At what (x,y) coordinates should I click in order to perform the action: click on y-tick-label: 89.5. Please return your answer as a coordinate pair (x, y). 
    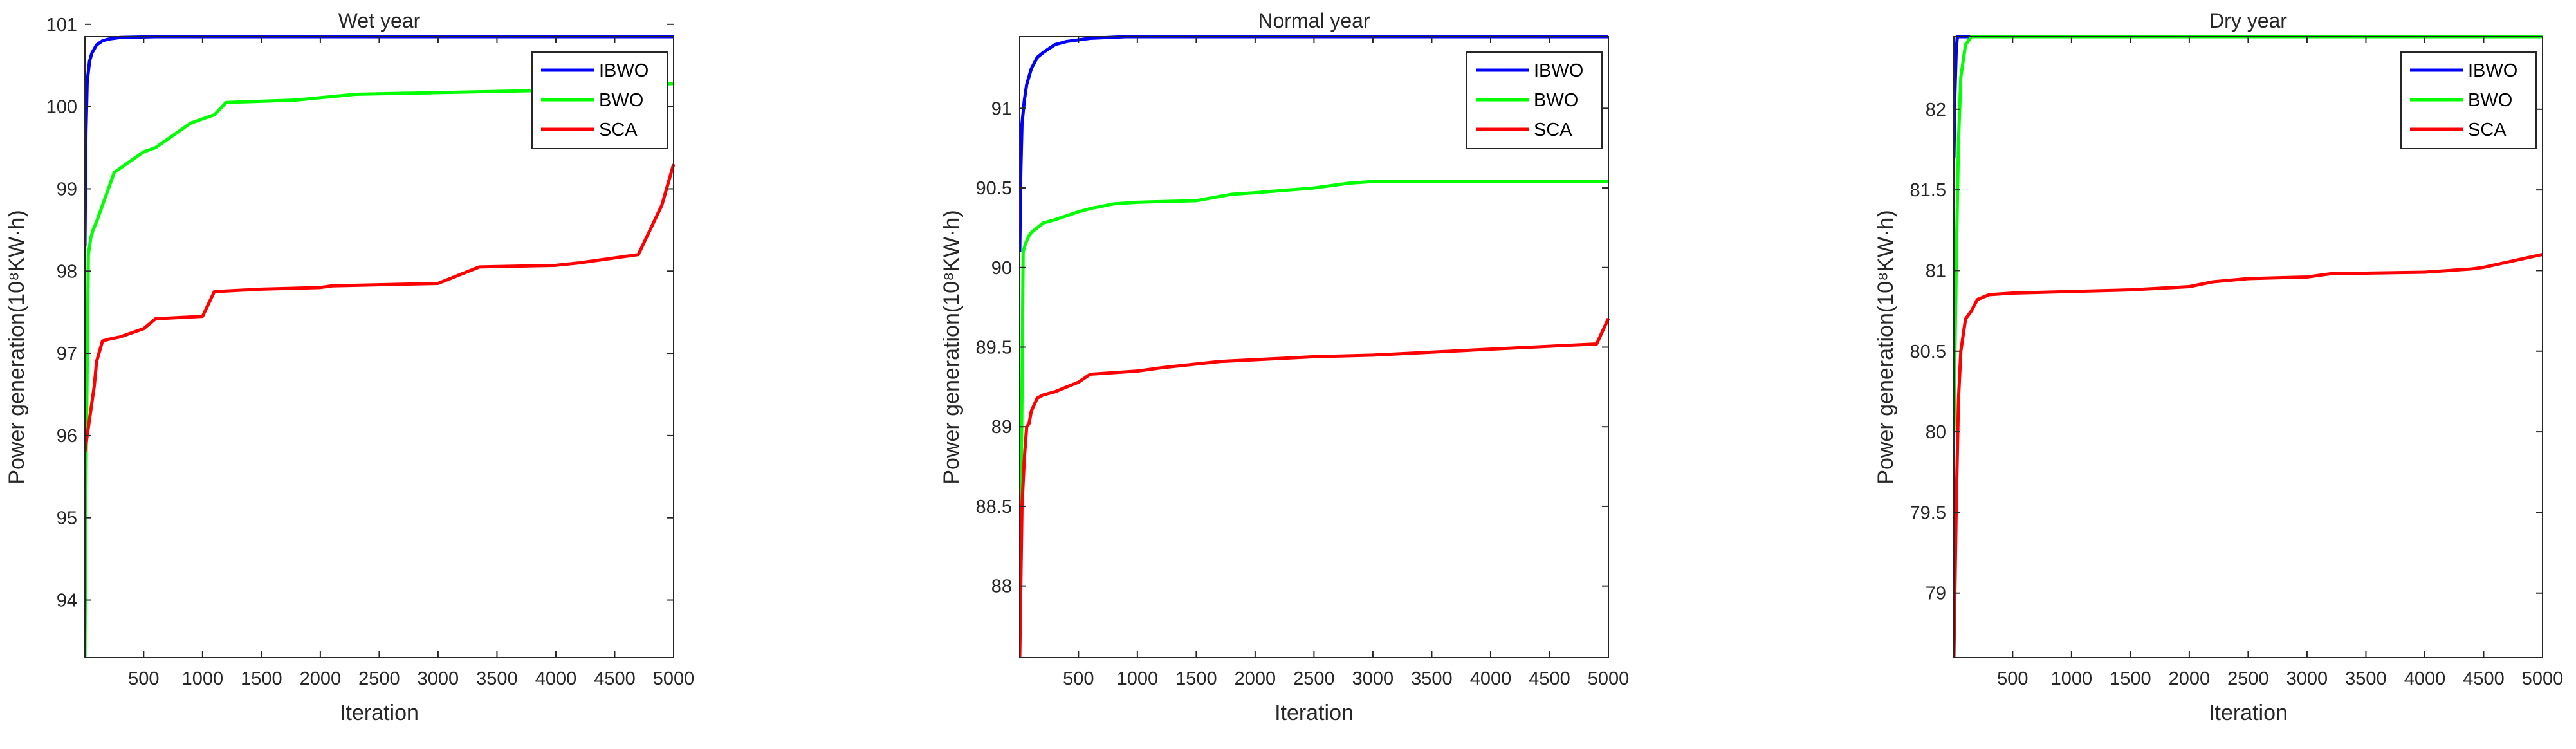
    Looking at the image, I should click on (994, 348).